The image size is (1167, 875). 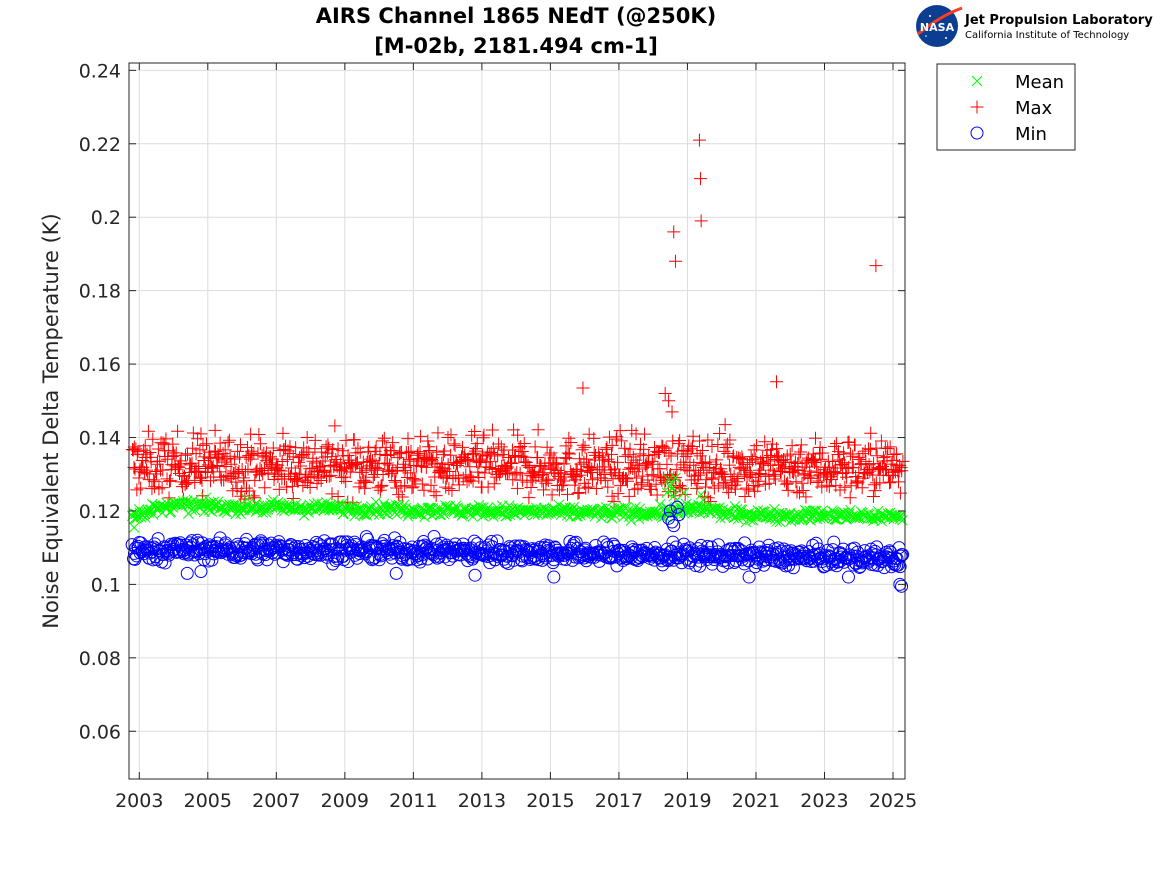 I want to click on x-tick-label: 2019, so click(x=687, y=801).